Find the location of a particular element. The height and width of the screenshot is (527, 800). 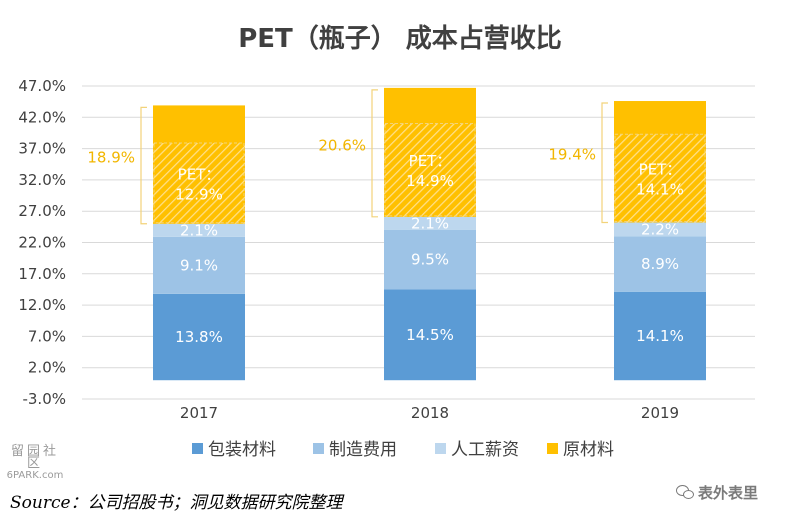

bar-value-label: 9.5% is located at coordinates (430, 260).